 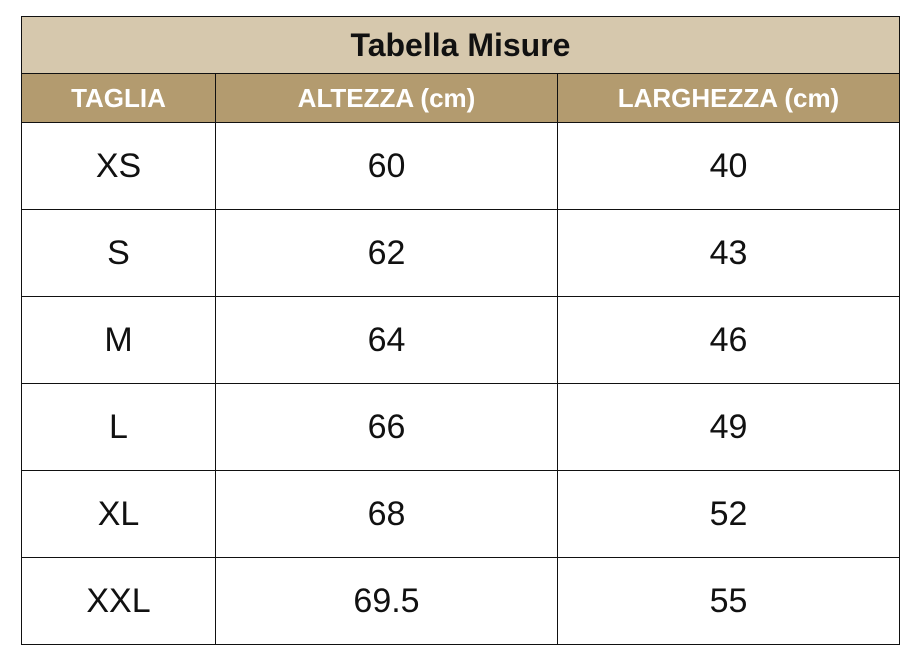 I want to click on cell-height: 60, so click(x=386, y=166).